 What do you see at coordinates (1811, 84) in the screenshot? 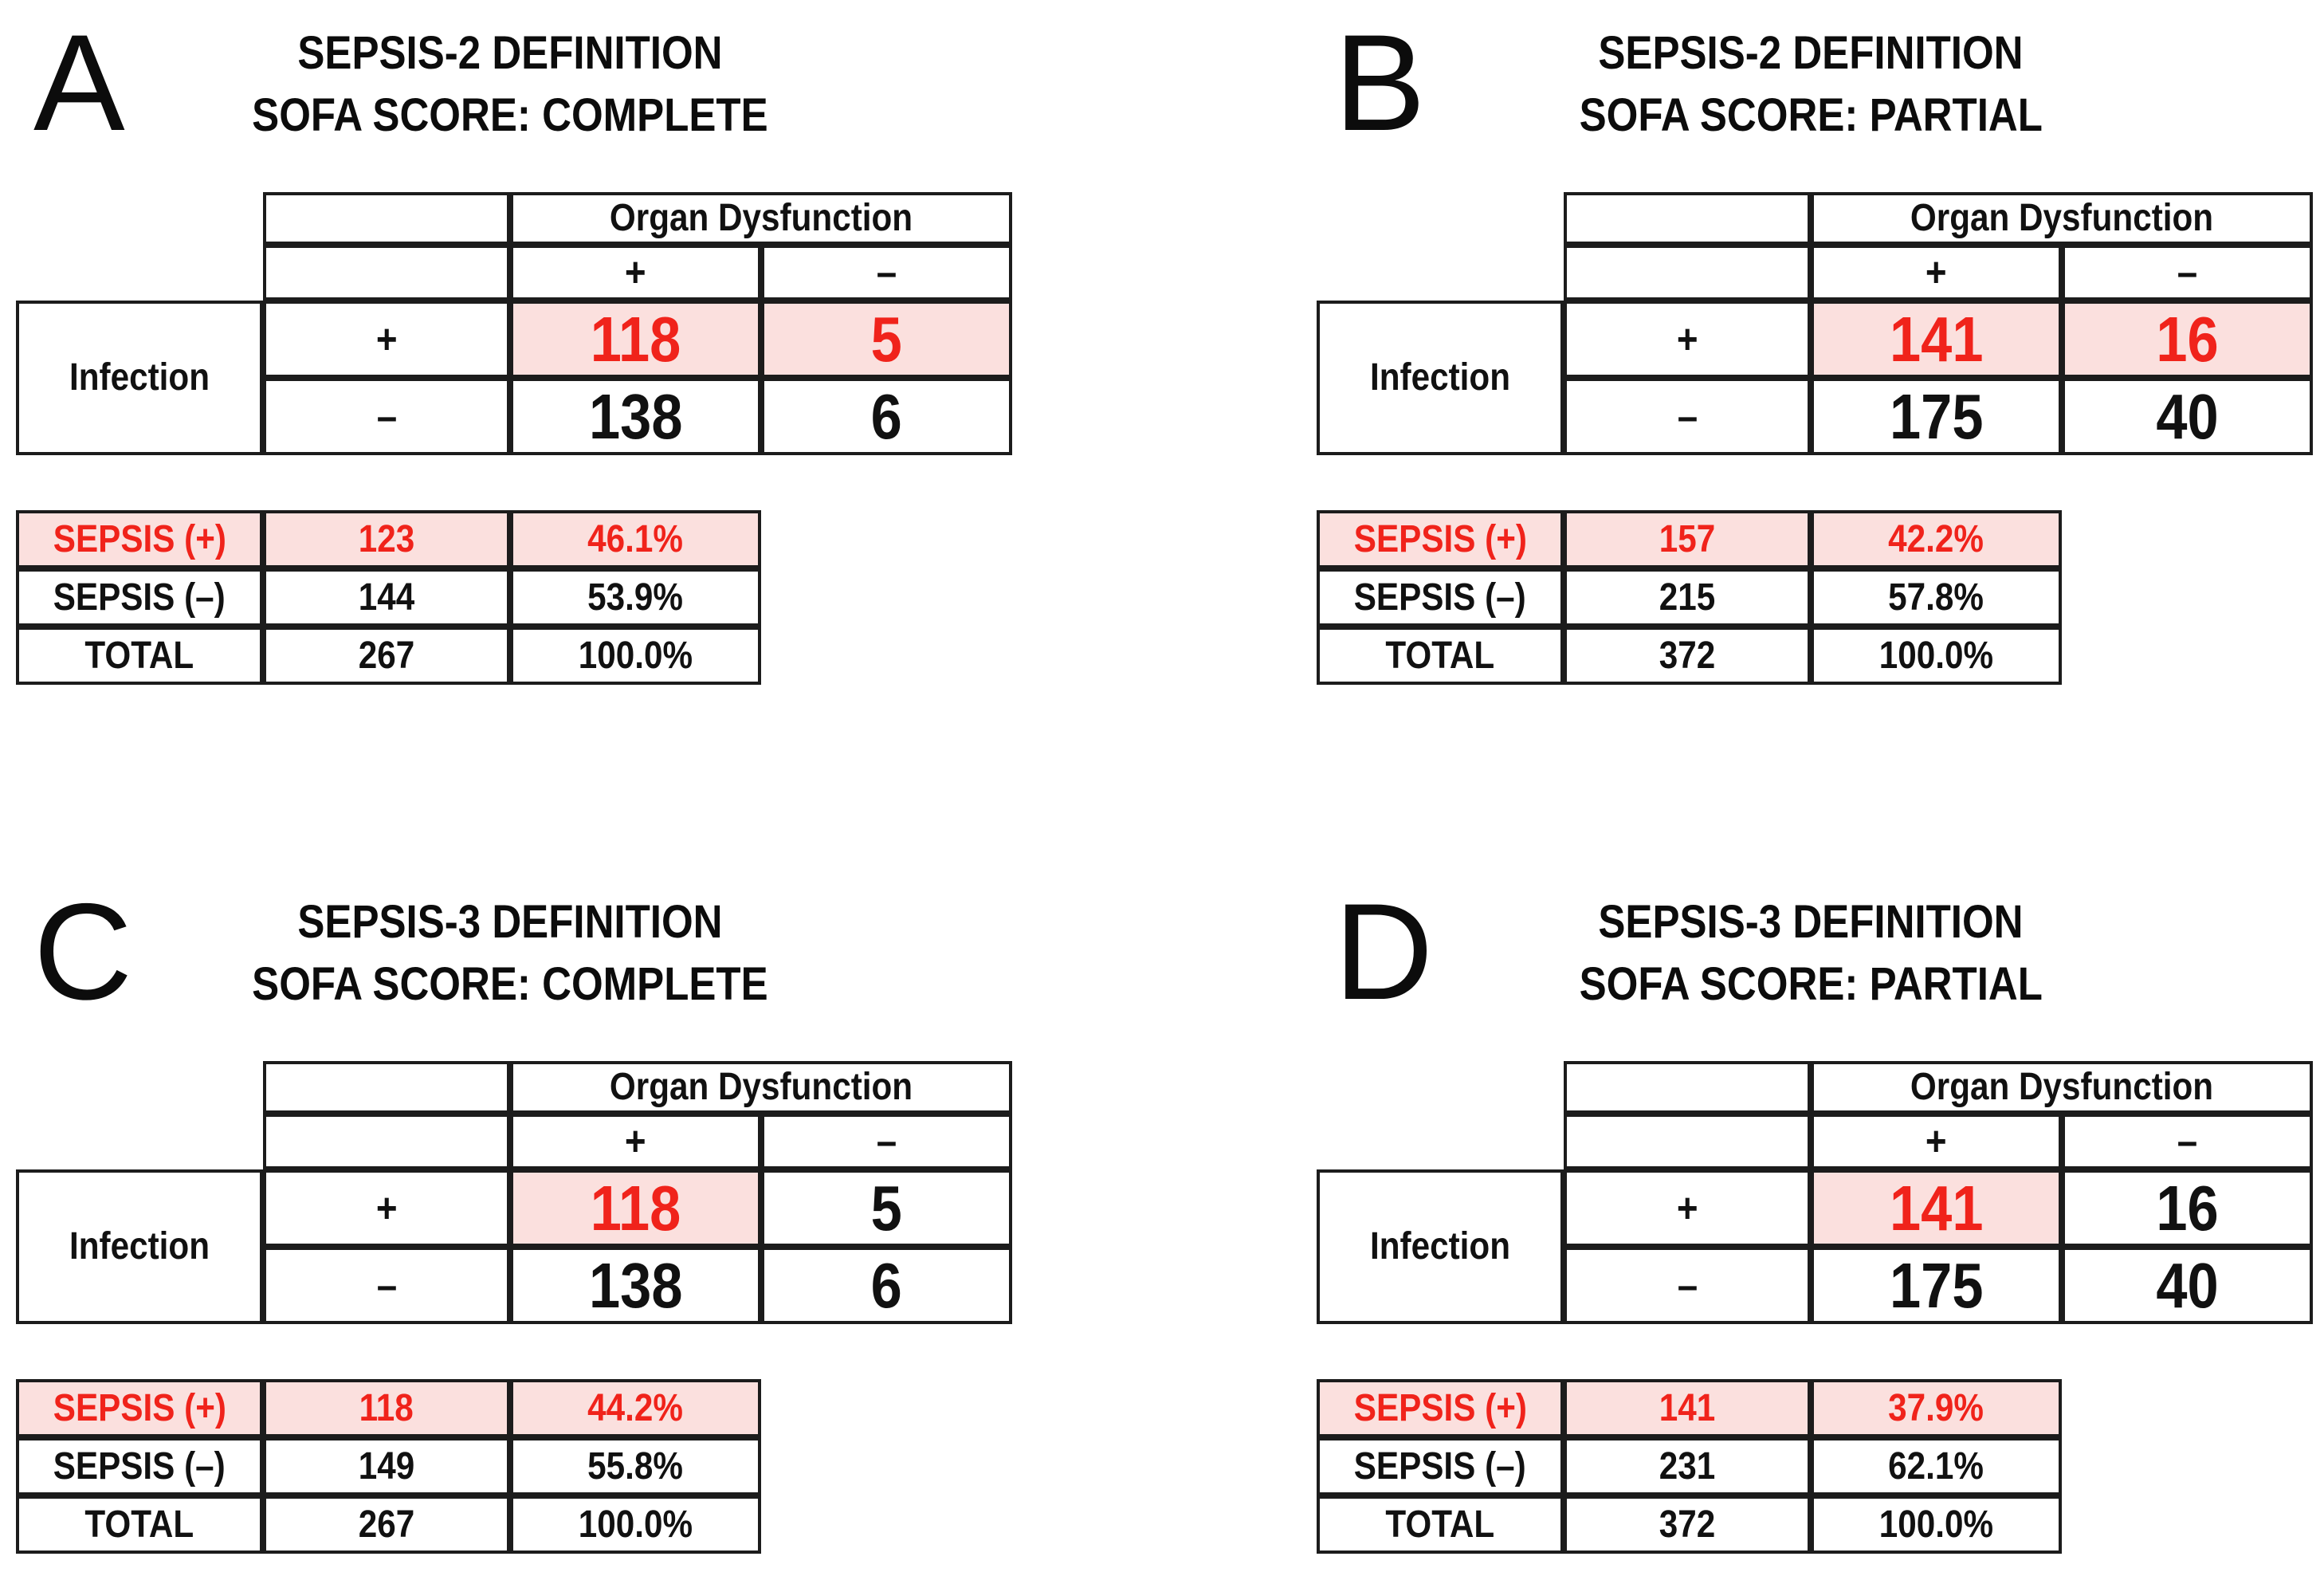
I see `panel-title: SEPSIS-2 DEFINITION SOFA SCORE: PARTIAL` at bounding box center [1811, 84].